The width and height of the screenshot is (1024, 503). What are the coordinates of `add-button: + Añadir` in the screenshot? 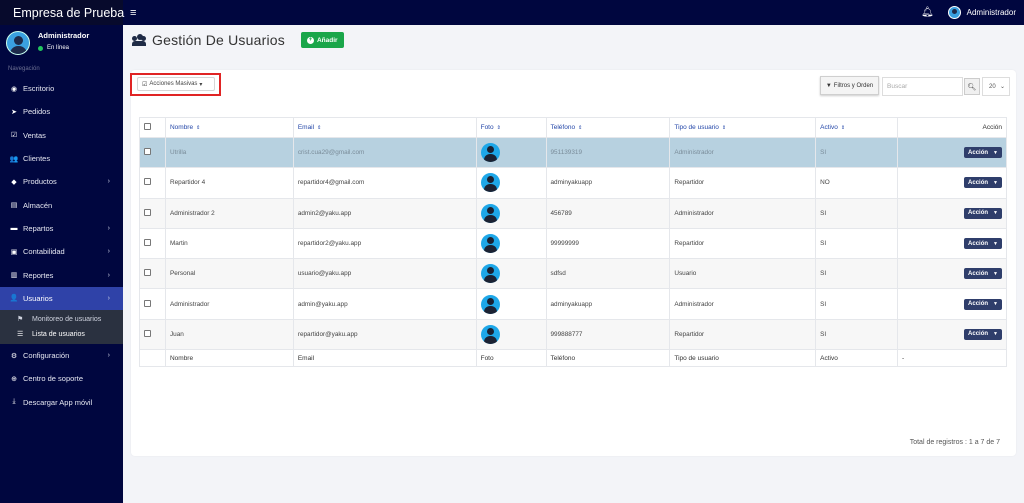 It's located at (322, 40).